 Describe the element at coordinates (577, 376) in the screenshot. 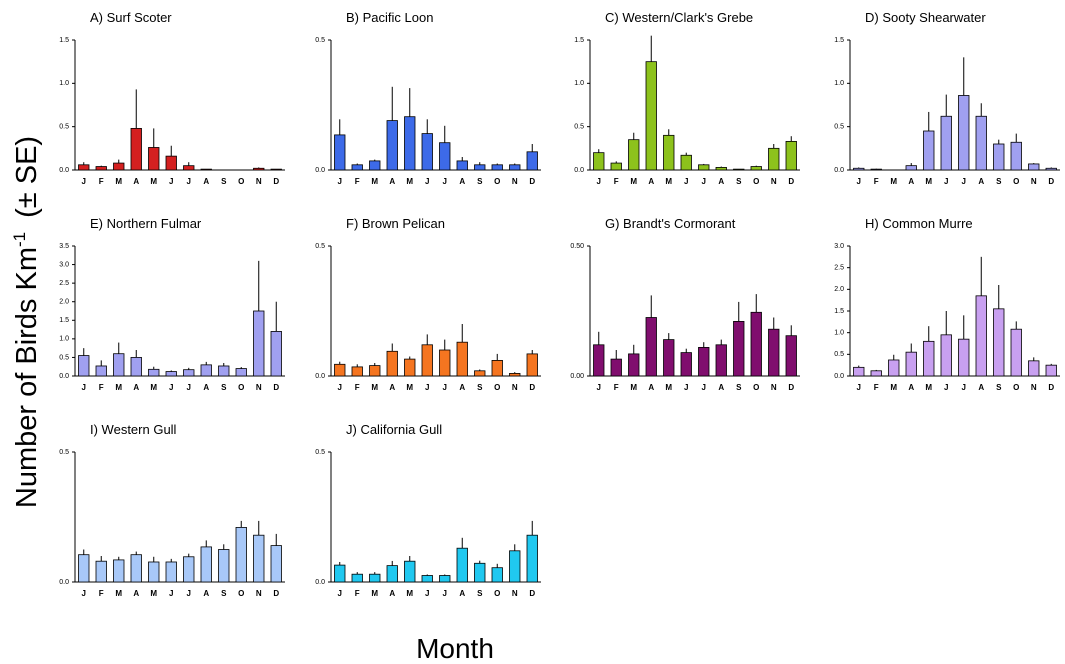

I see `y-tick-label: 0.00` at that location.